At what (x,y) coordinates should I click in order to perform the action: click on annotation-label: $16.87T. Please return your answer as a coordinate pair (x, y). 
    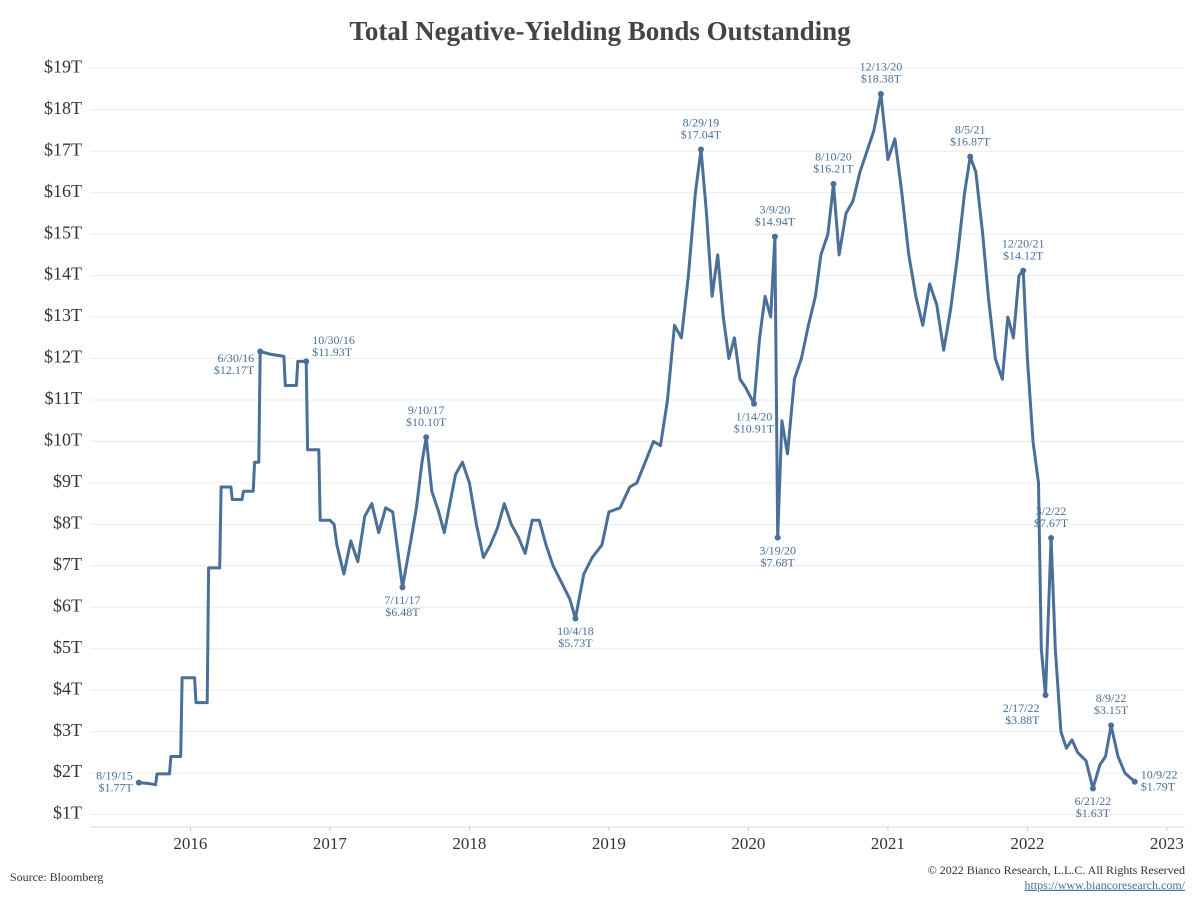
    Looking at the image, I should click on (970, 141).